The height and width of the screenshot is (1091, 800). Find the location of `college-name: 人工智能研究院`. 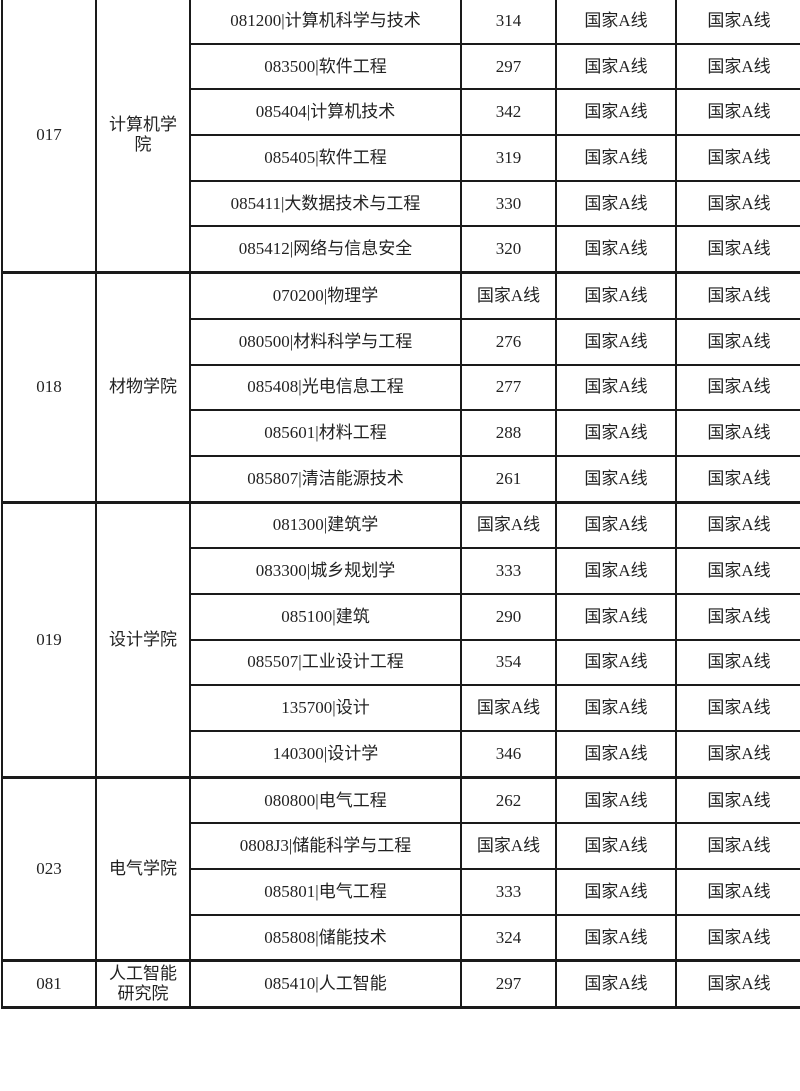

college-name: 人工智能研究院 is located at coordinates (143, 984).